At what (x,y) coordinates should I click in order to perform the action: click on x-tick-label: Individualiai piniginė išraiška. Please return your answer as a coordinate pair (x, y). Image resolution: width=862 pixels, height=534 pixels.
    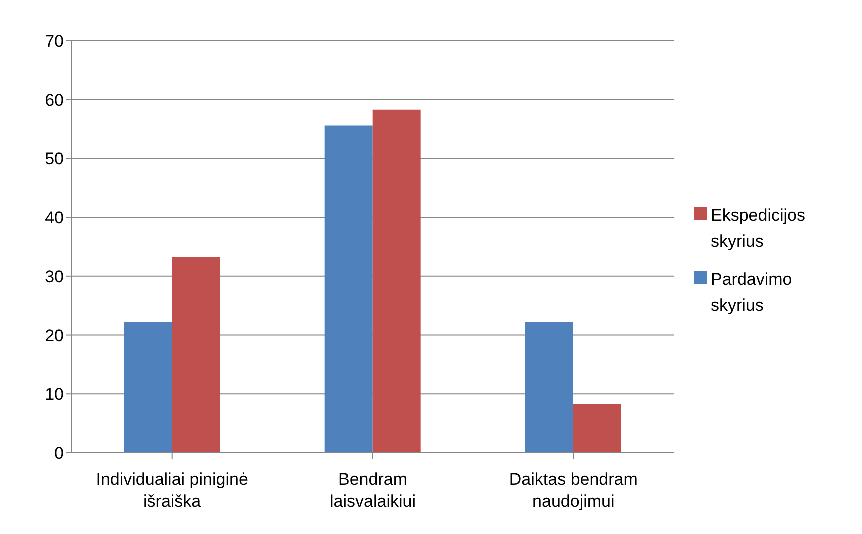
    Looking at the image, I should click on (172, 490).